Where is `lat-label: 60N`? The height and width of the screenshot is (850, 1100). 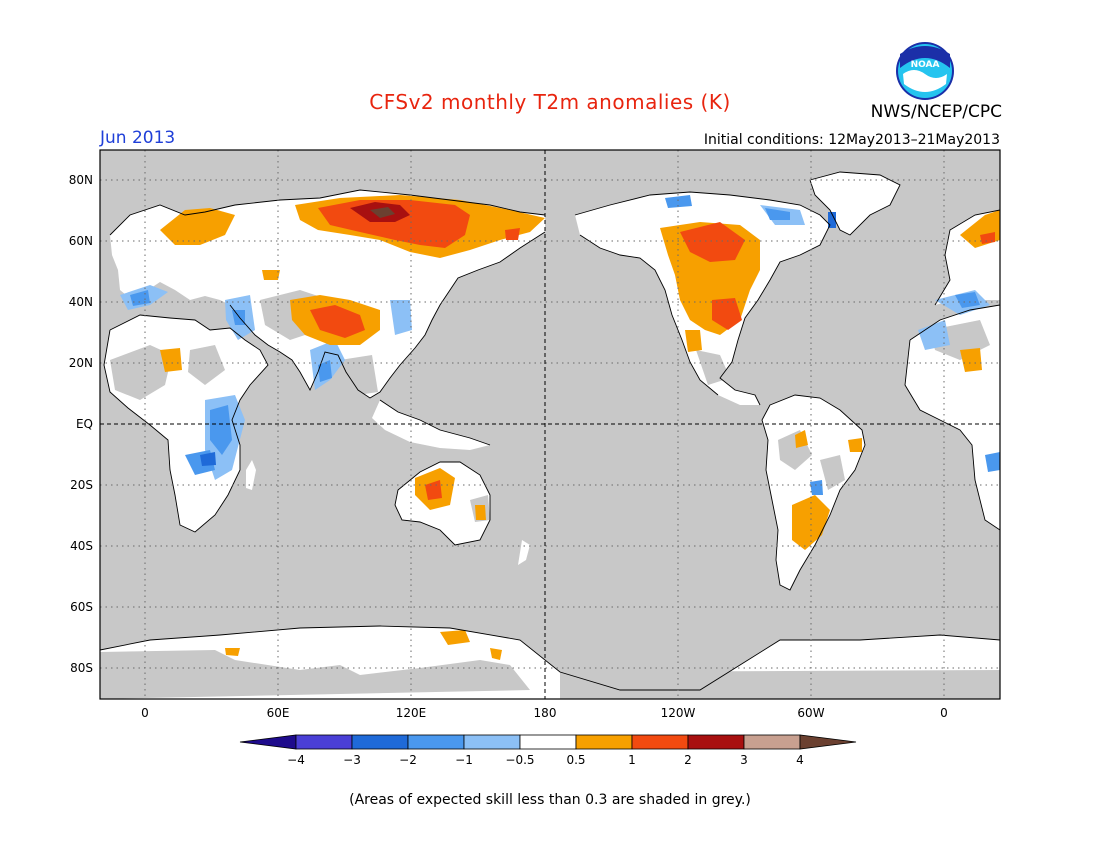
lat-label: 60N is located at coordinates (81, 241).